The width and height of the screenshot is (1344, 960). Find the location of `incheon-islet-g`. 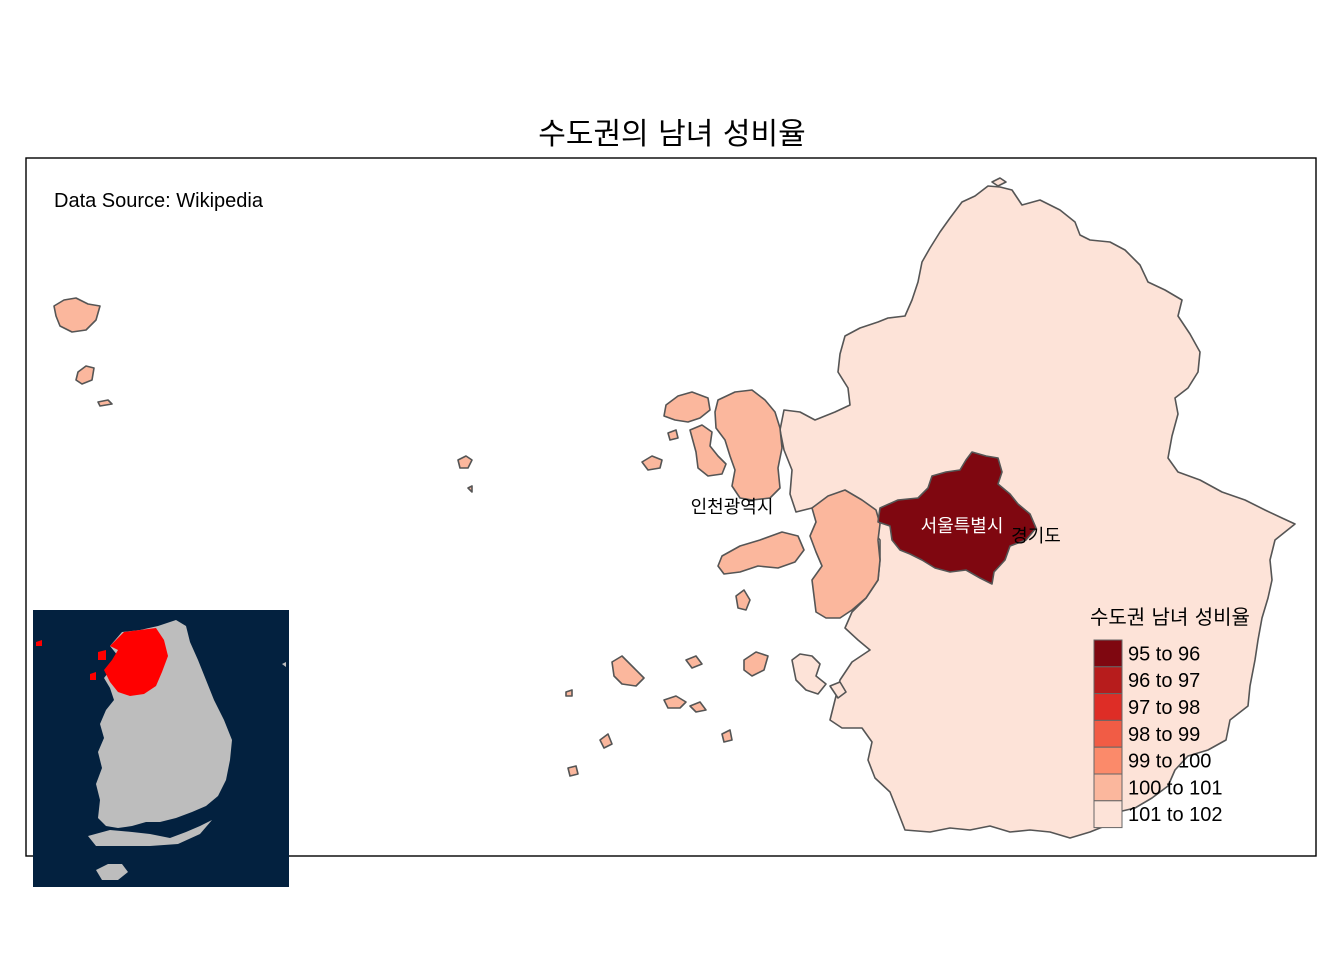

incheon-islet-g is located at coordinates (698, 707).